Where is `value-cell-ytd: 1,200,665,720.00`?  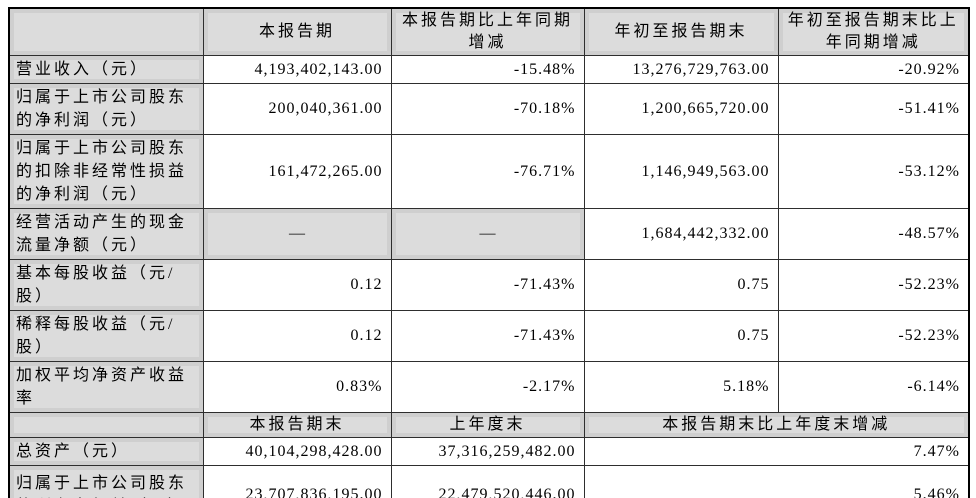 value-cell-ytd: 1,200,665,720.00 is located at coordinates (681, 109).